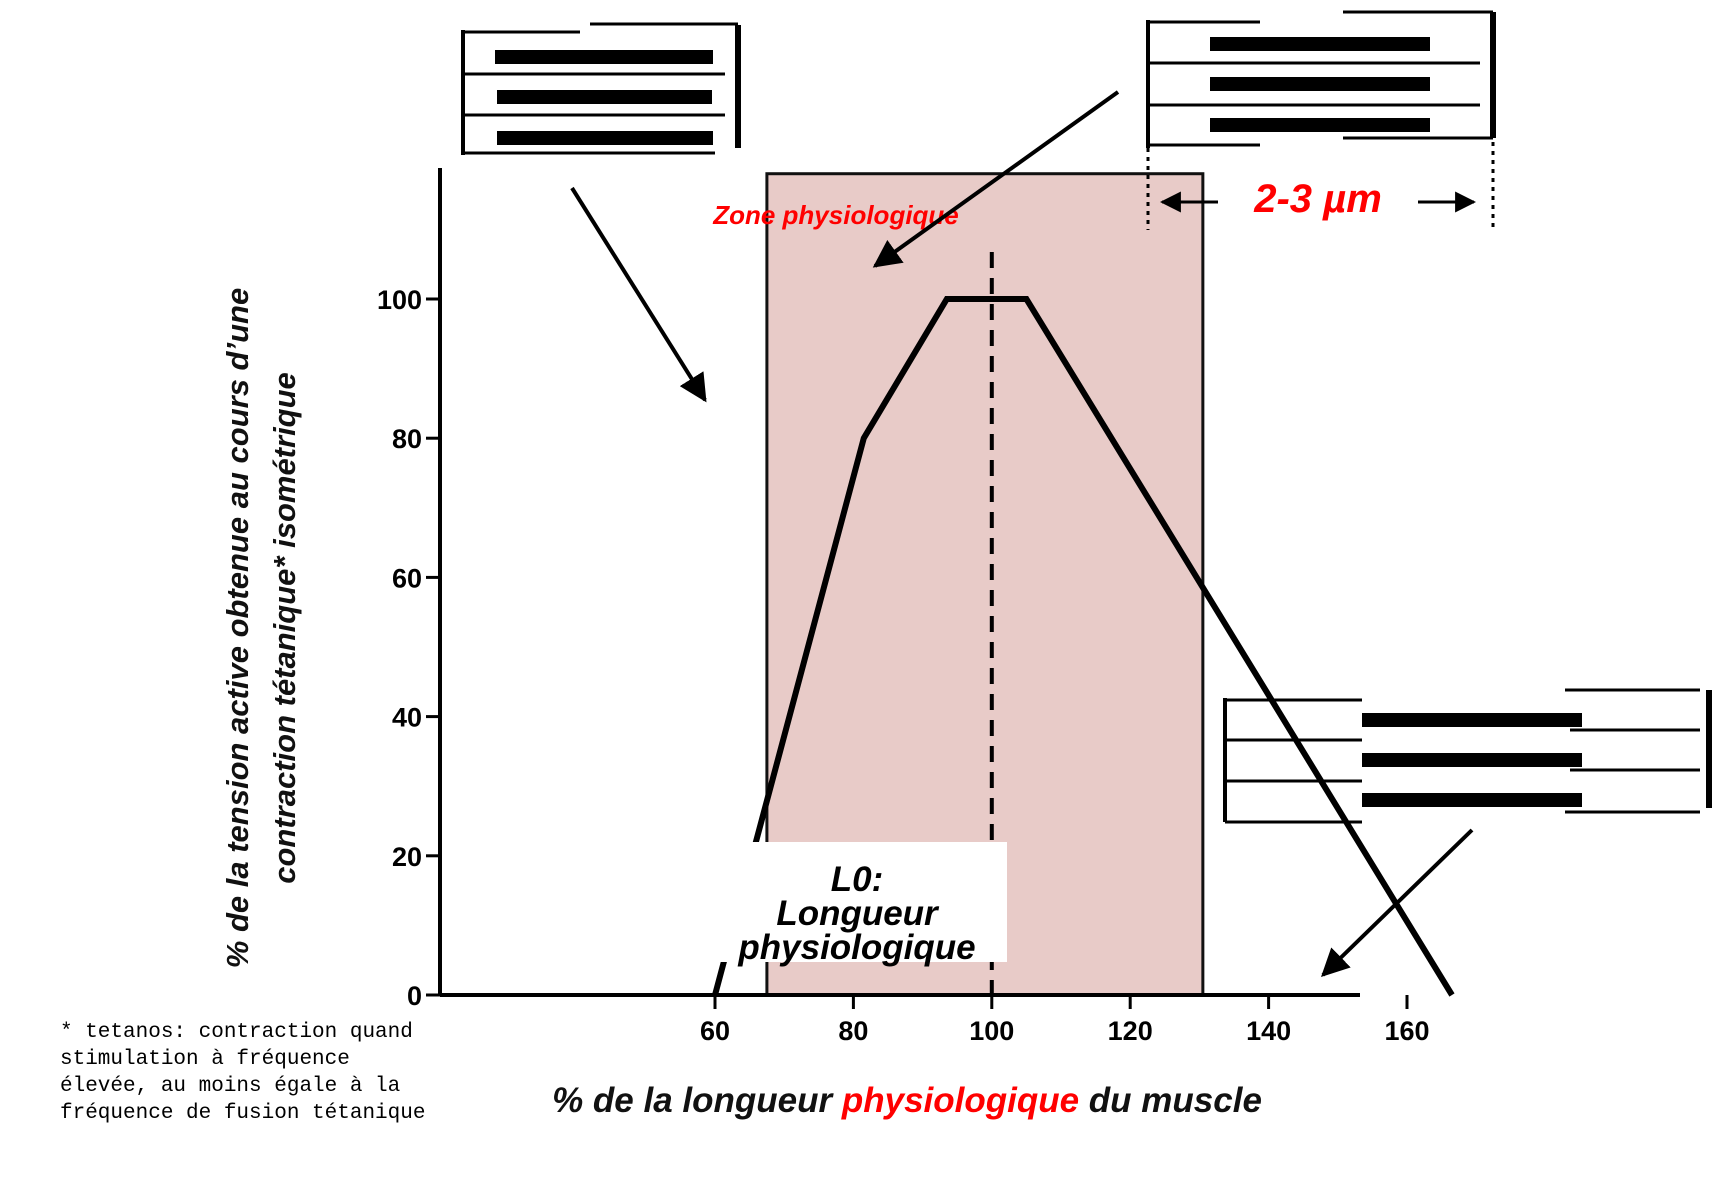 The height and width of the screenshot is (1182, 1732). I want to click on x-tick-label: 100, so click(991, 1031).